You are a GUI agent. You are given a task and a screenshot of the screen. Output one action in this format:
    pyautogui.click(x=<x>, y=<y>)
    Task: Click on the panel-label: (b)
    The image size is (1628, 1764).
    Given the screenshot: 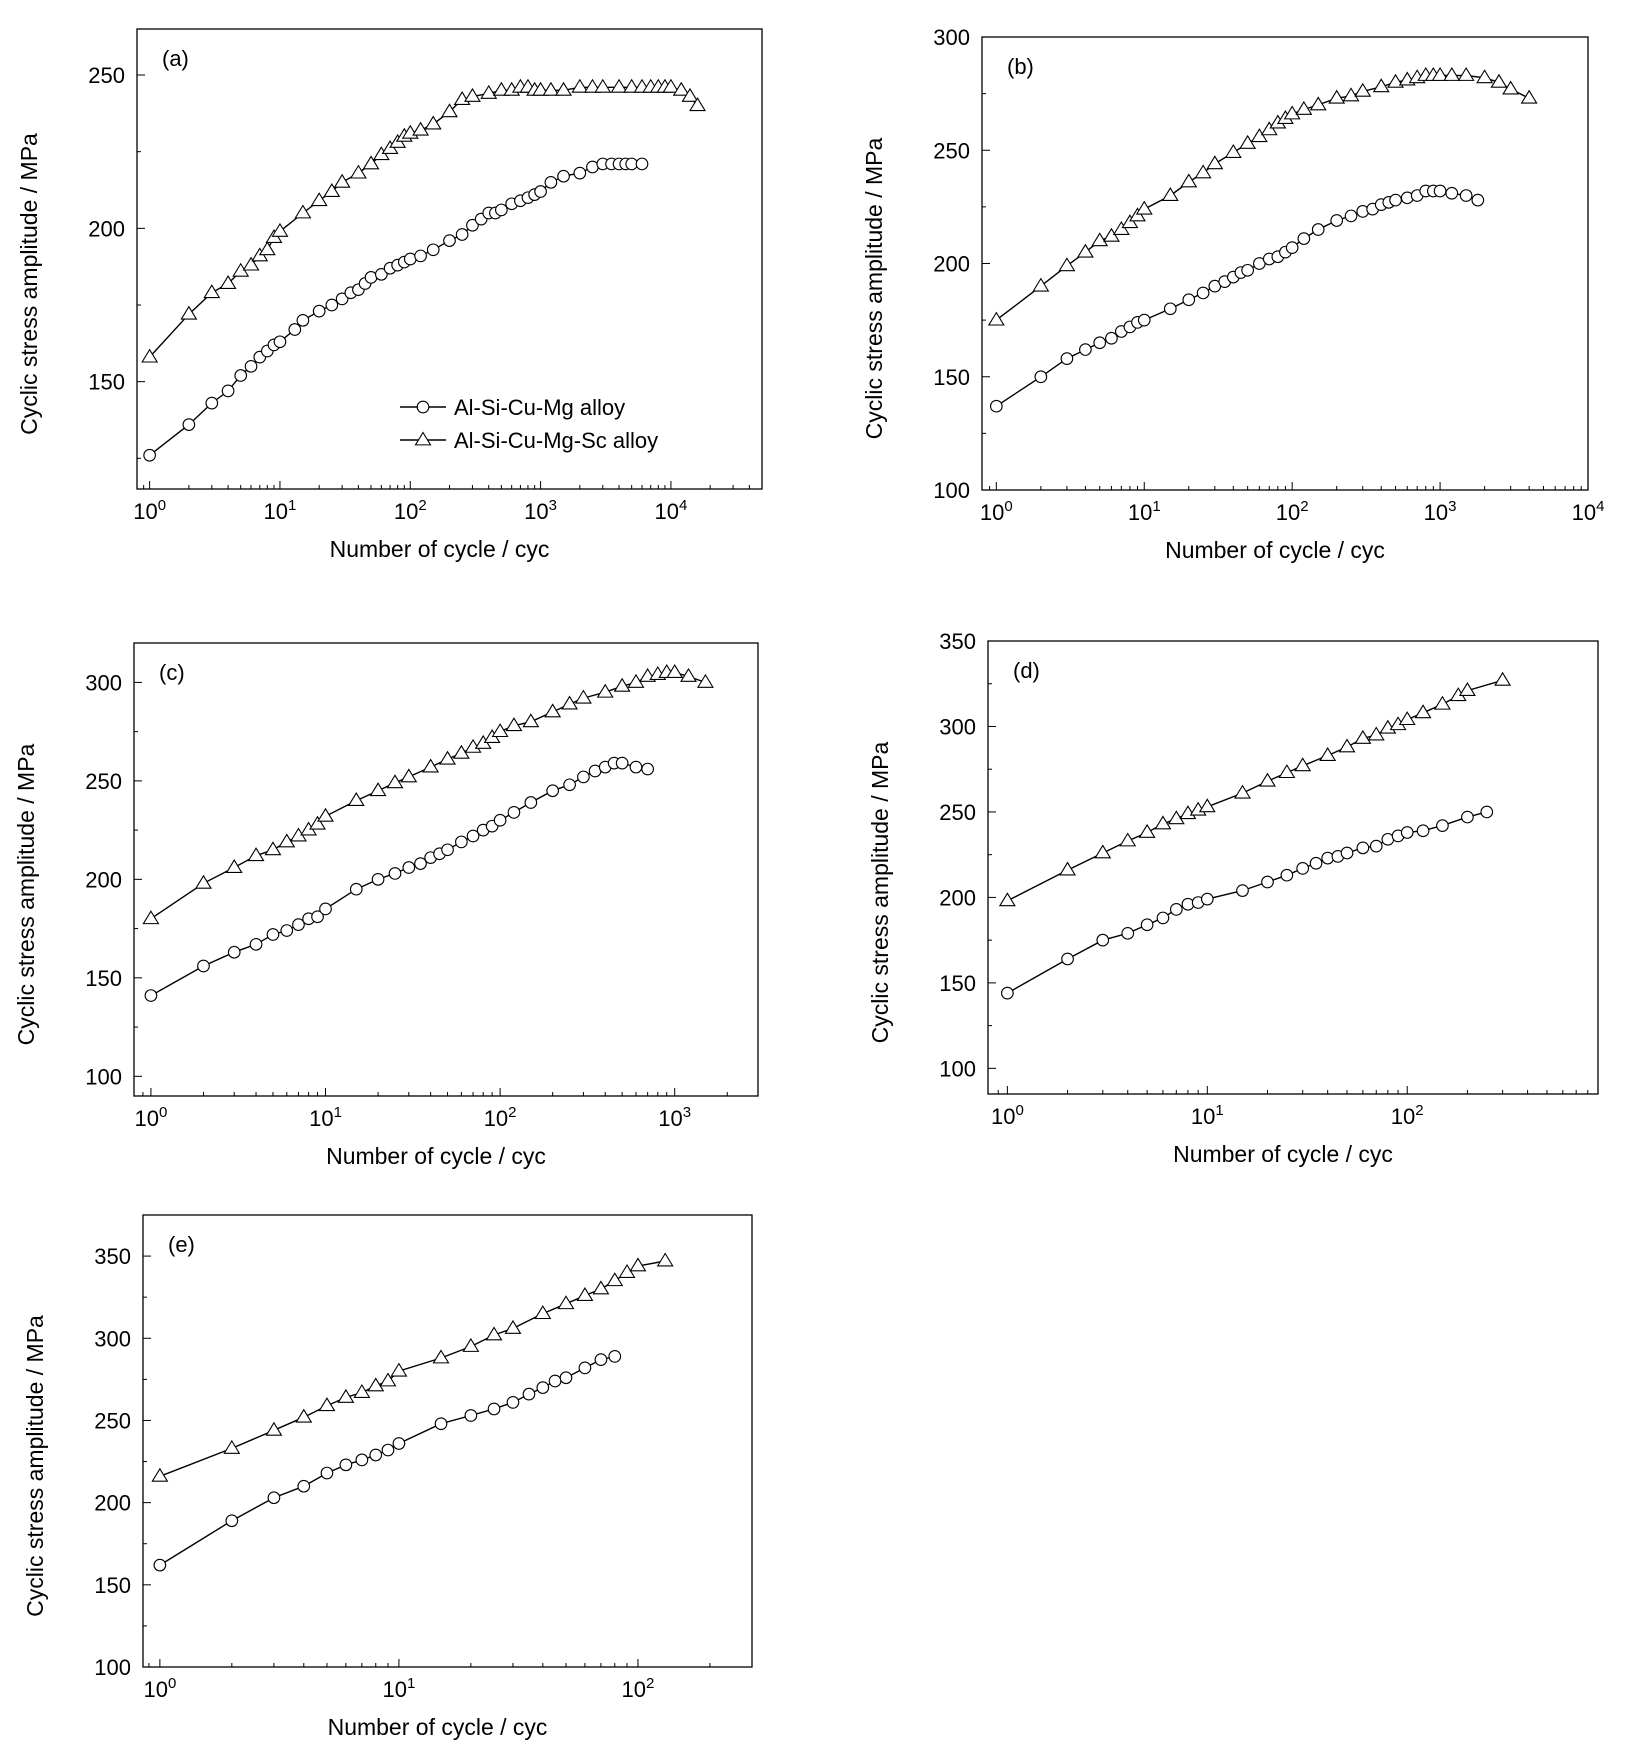 What is the action you would take?
    pyautogui.click(x=1020, y=66)
    